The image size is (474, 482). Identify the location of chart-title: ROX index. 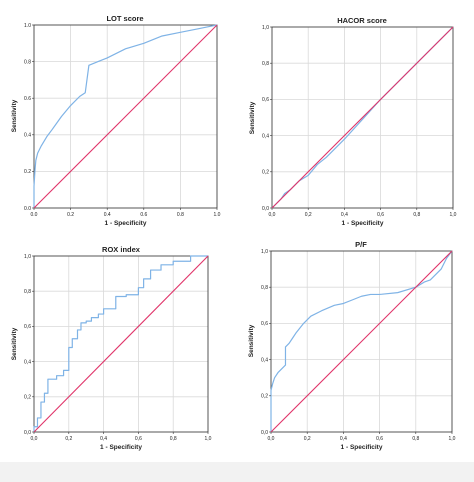
(121, 249).